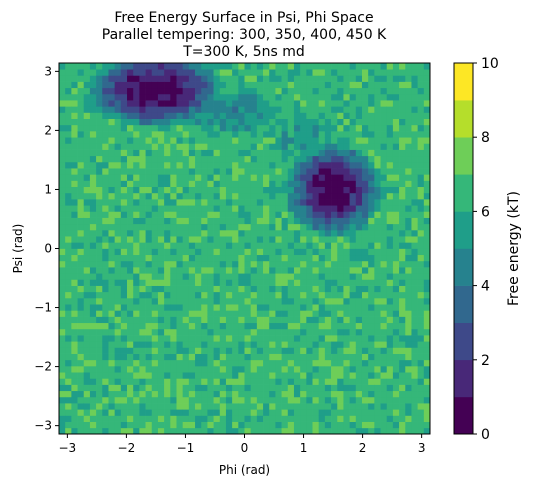 The height and width of the screenshot is (488, 534). Describe the element at coordinates (463, 267) in the screenshot. I see `colorbar-band` at that location.